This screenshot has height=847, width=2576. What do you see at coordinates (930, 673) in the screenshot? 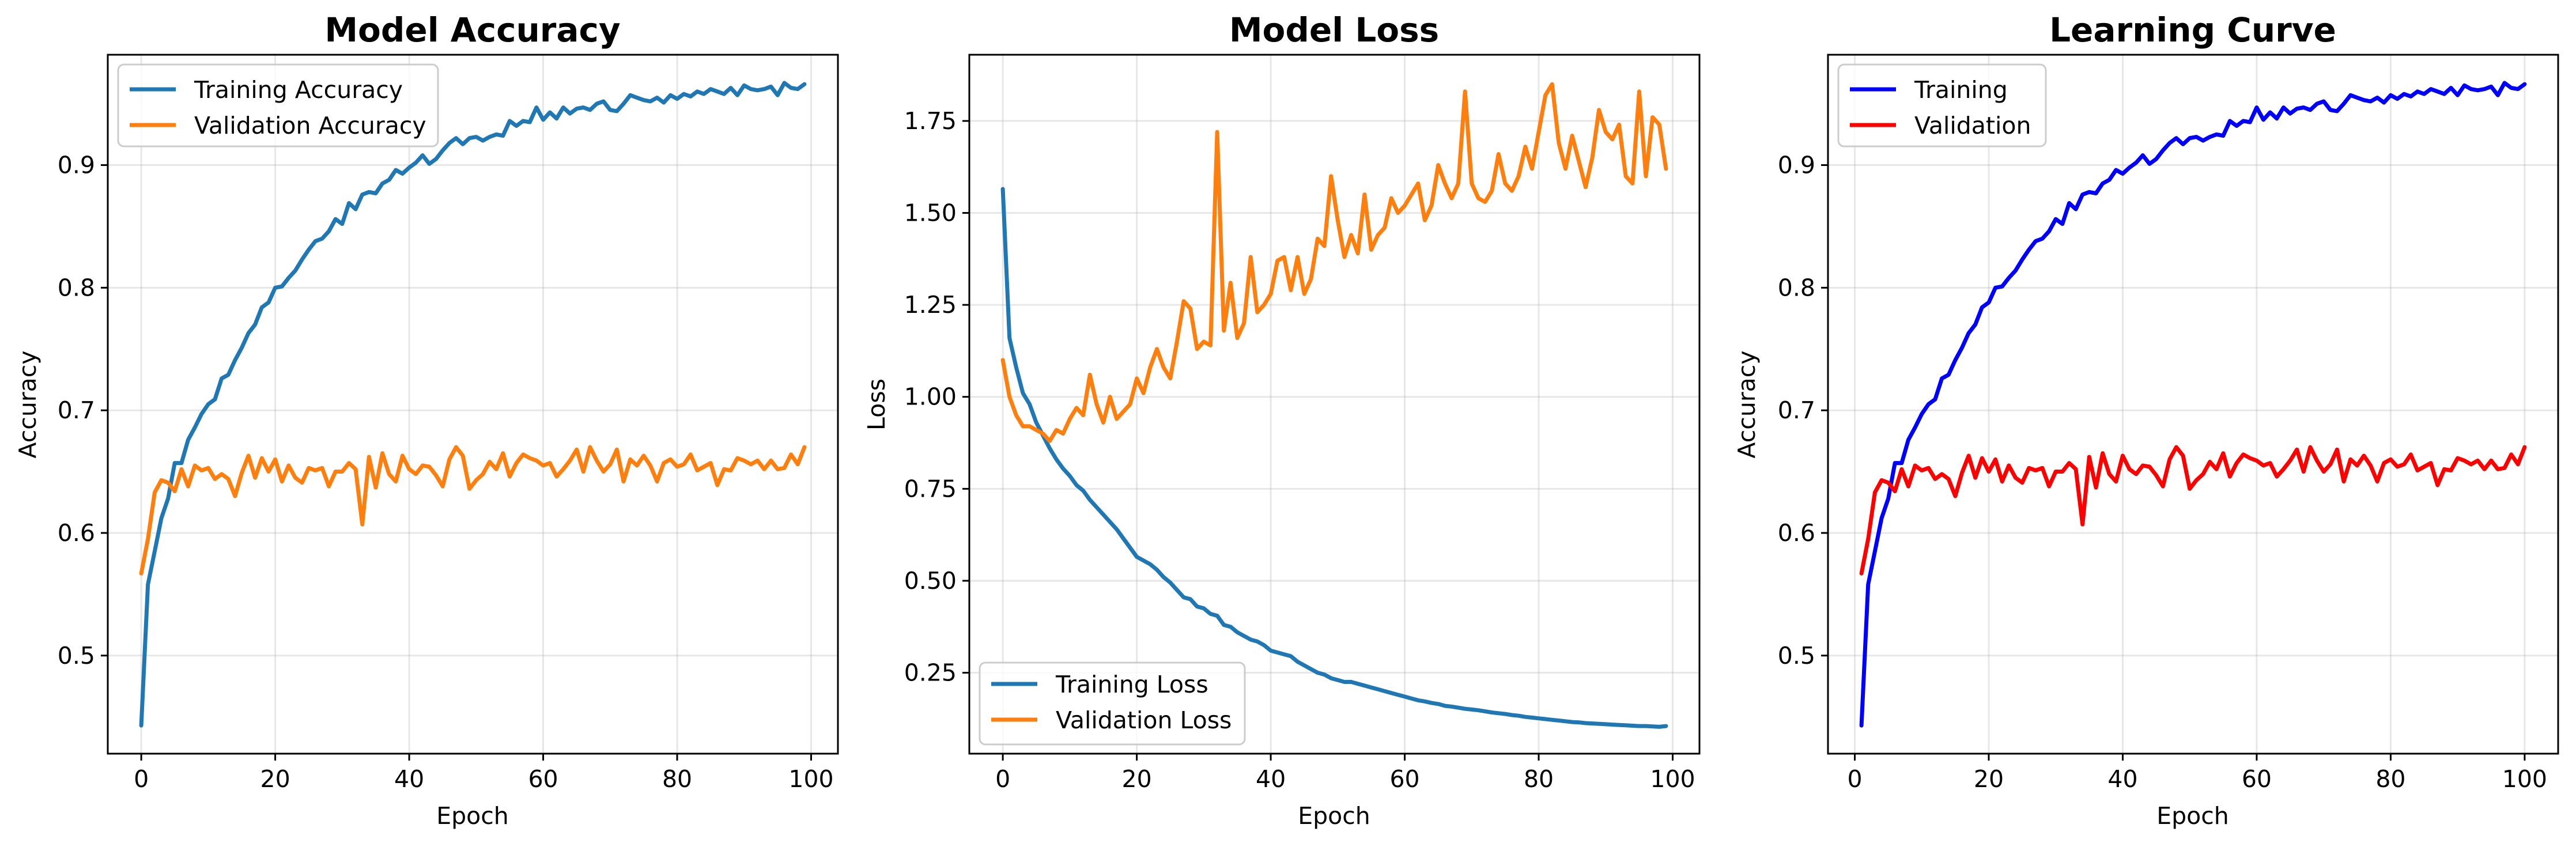
I see `y-tick-label: 0.25` at bounding box center [930, 673].